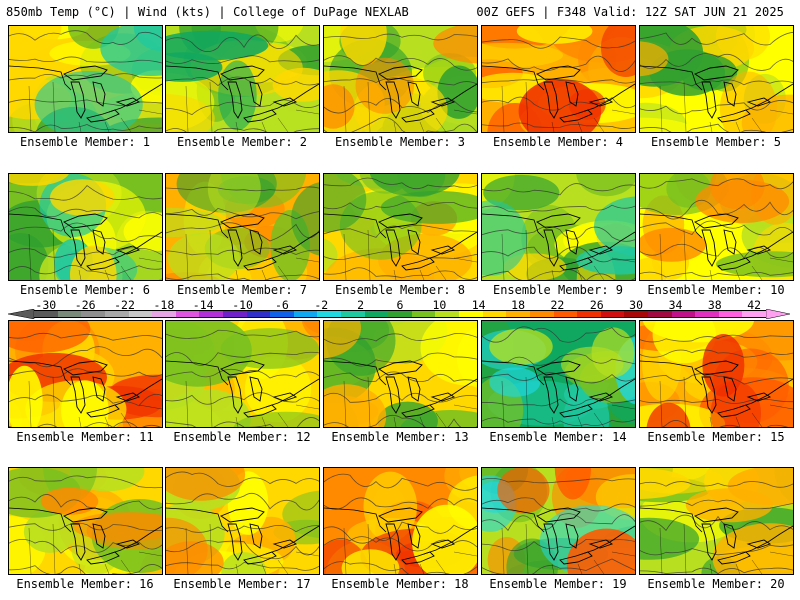 This screenshot has width=800, height=600. I want to click on ensemble-member-label: Ensemble Member: 15, so click(716, 437).